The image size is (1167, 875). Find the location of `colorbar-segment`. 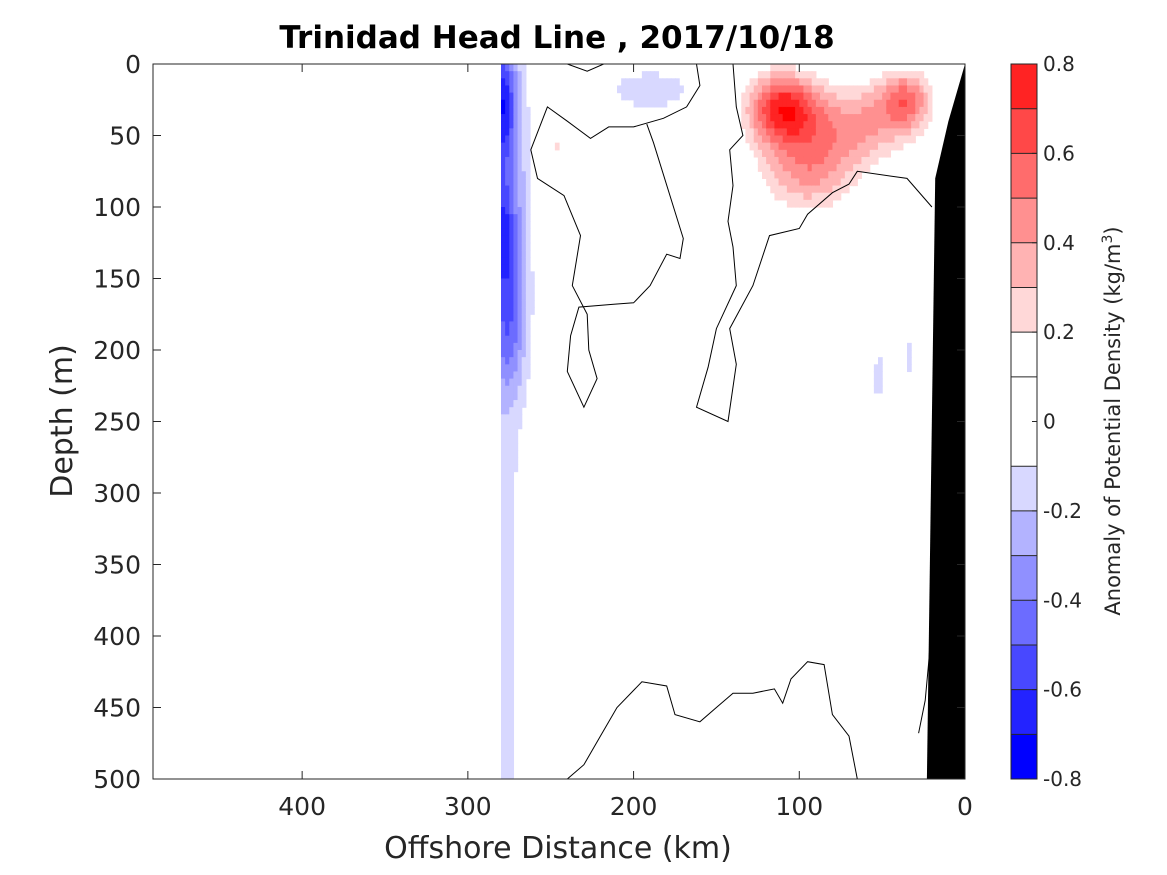

colorbar-segment is located at coordinates (1024, 622).